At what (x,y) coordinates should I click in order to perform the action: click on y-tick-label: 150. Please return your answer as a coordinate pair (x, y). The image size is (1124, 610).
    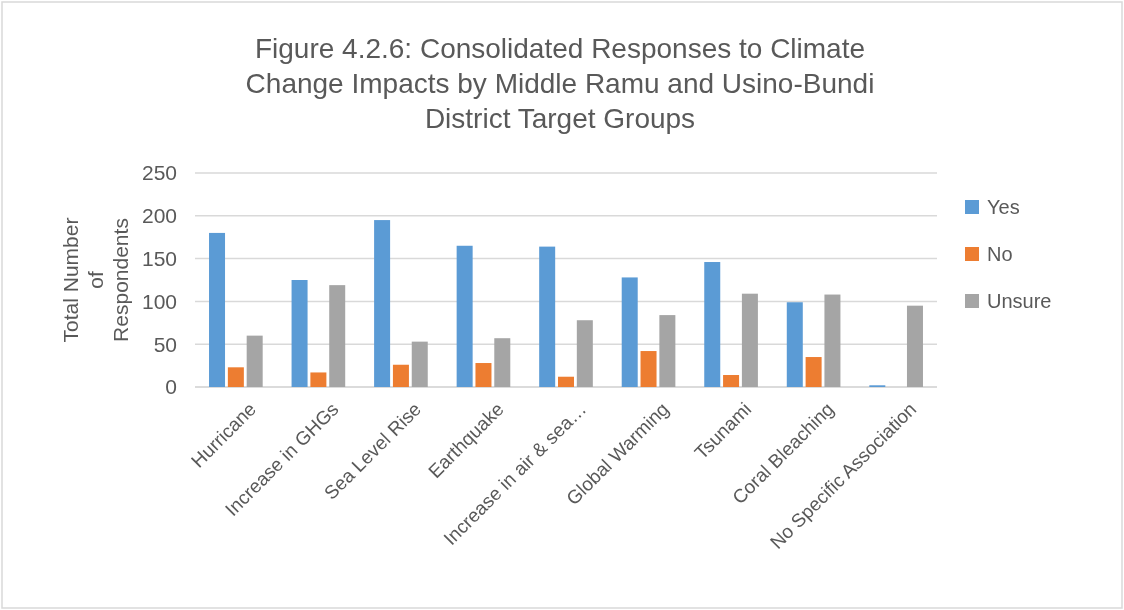
    Looking at the image, I should click on (159, 258).